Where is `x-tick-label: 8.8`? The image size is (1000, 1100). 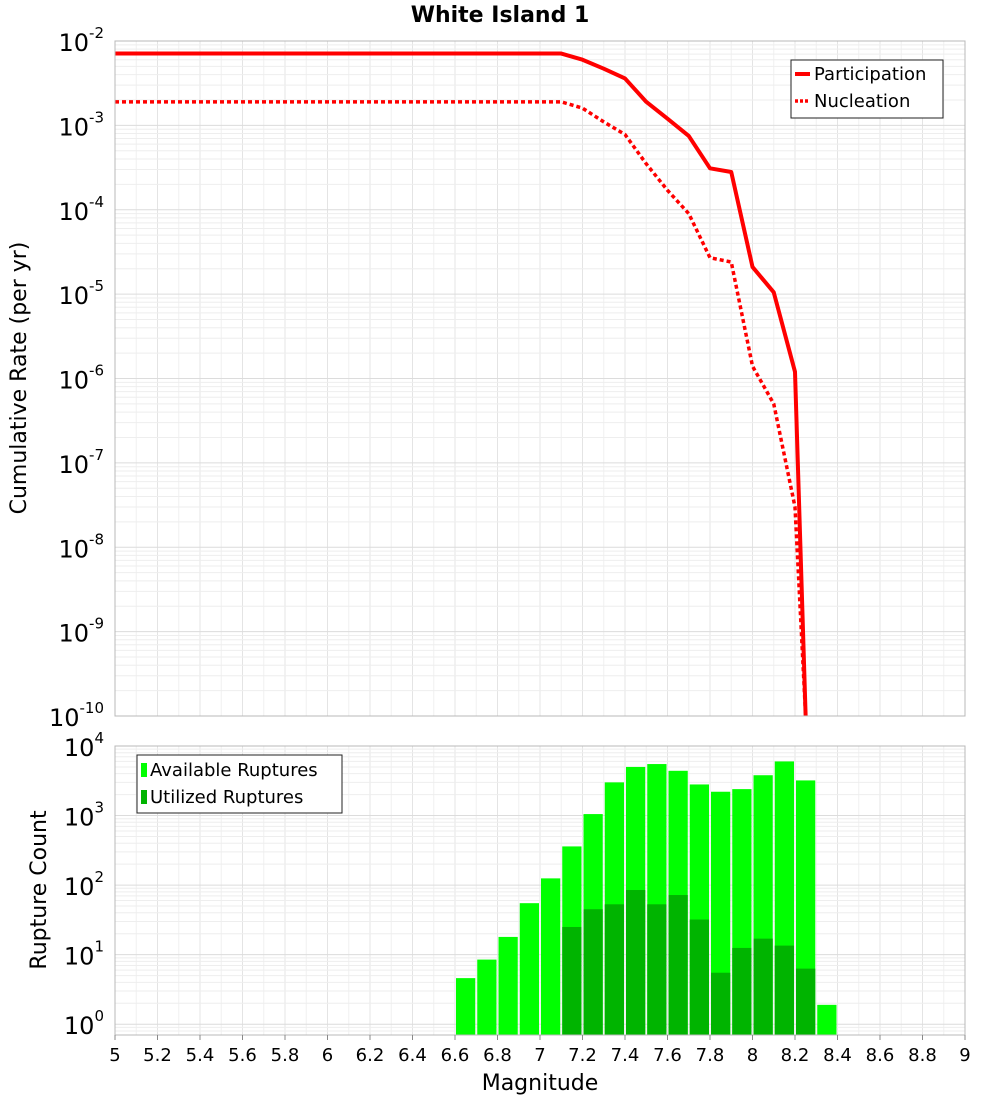
x-tick-label: 8.8 is located at coordinates (922, 1055).